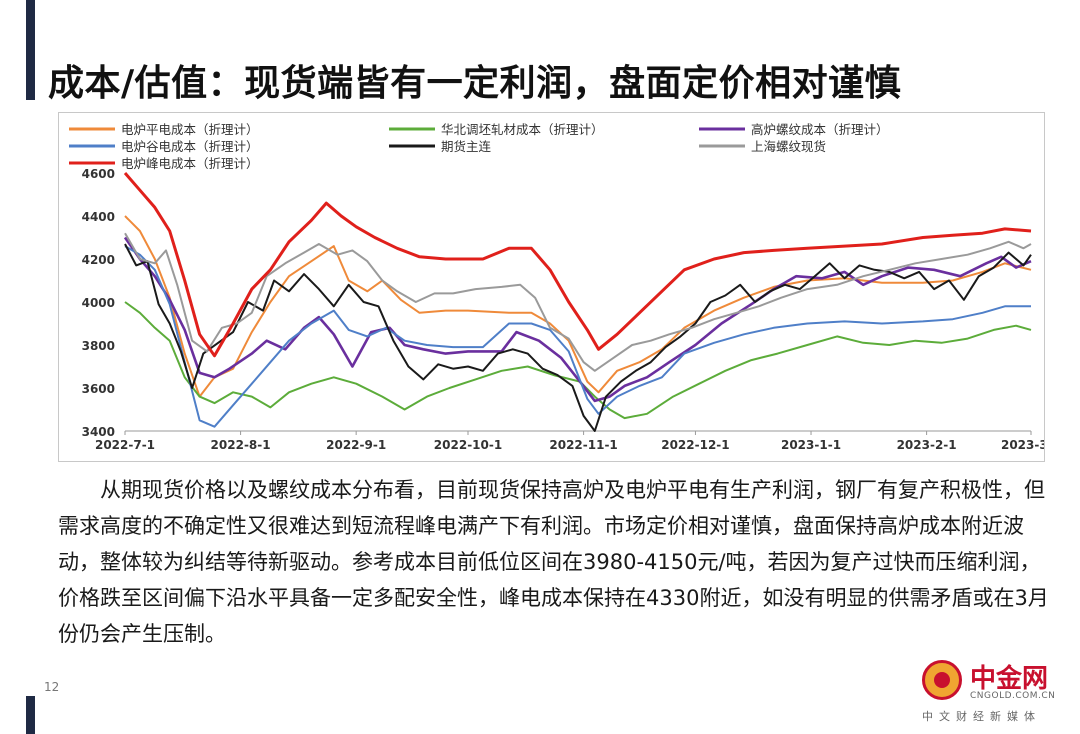 This screenshot has width=1080, height=734. I want to click on watermark: 中金网 CNGOLD.COM.CN 中文财经新媒体, so click(987, 693).